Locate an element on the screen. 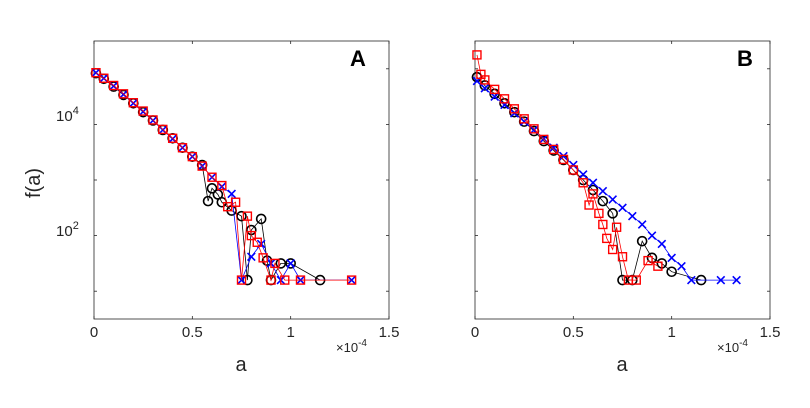 The width and height of the screenshot is (810, 408). x-multiplier-exp-a: -4 is located at coordinates (362, 343).